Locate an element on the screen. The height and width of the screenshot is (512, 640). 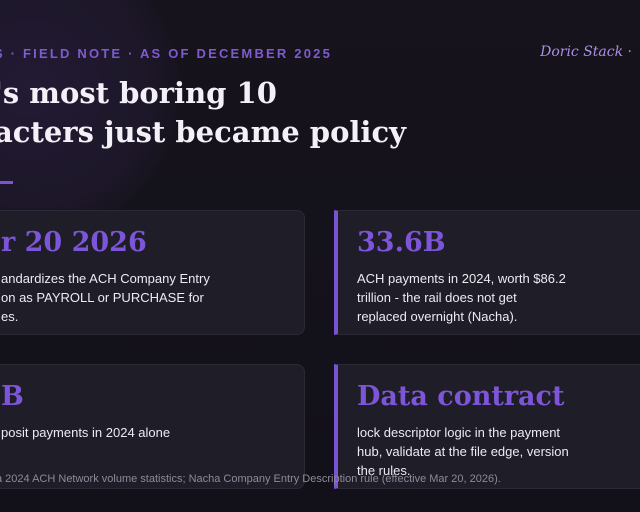
card-body-line: hub, validate at the file edge, version is located at coordinates (463, 451).